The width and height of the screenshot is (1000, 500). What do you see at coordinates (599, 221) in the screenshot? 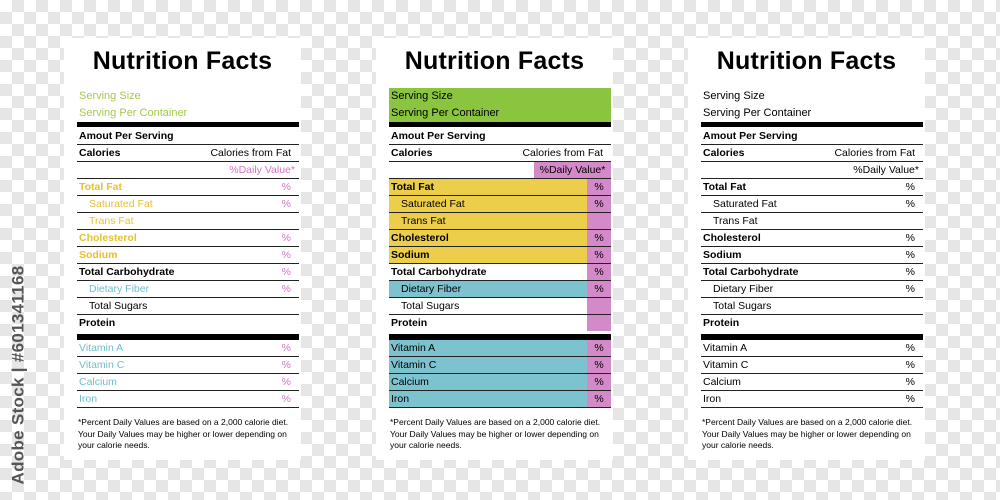
I see `trans-fat-pct-cell` at bounding box center [599, 221].